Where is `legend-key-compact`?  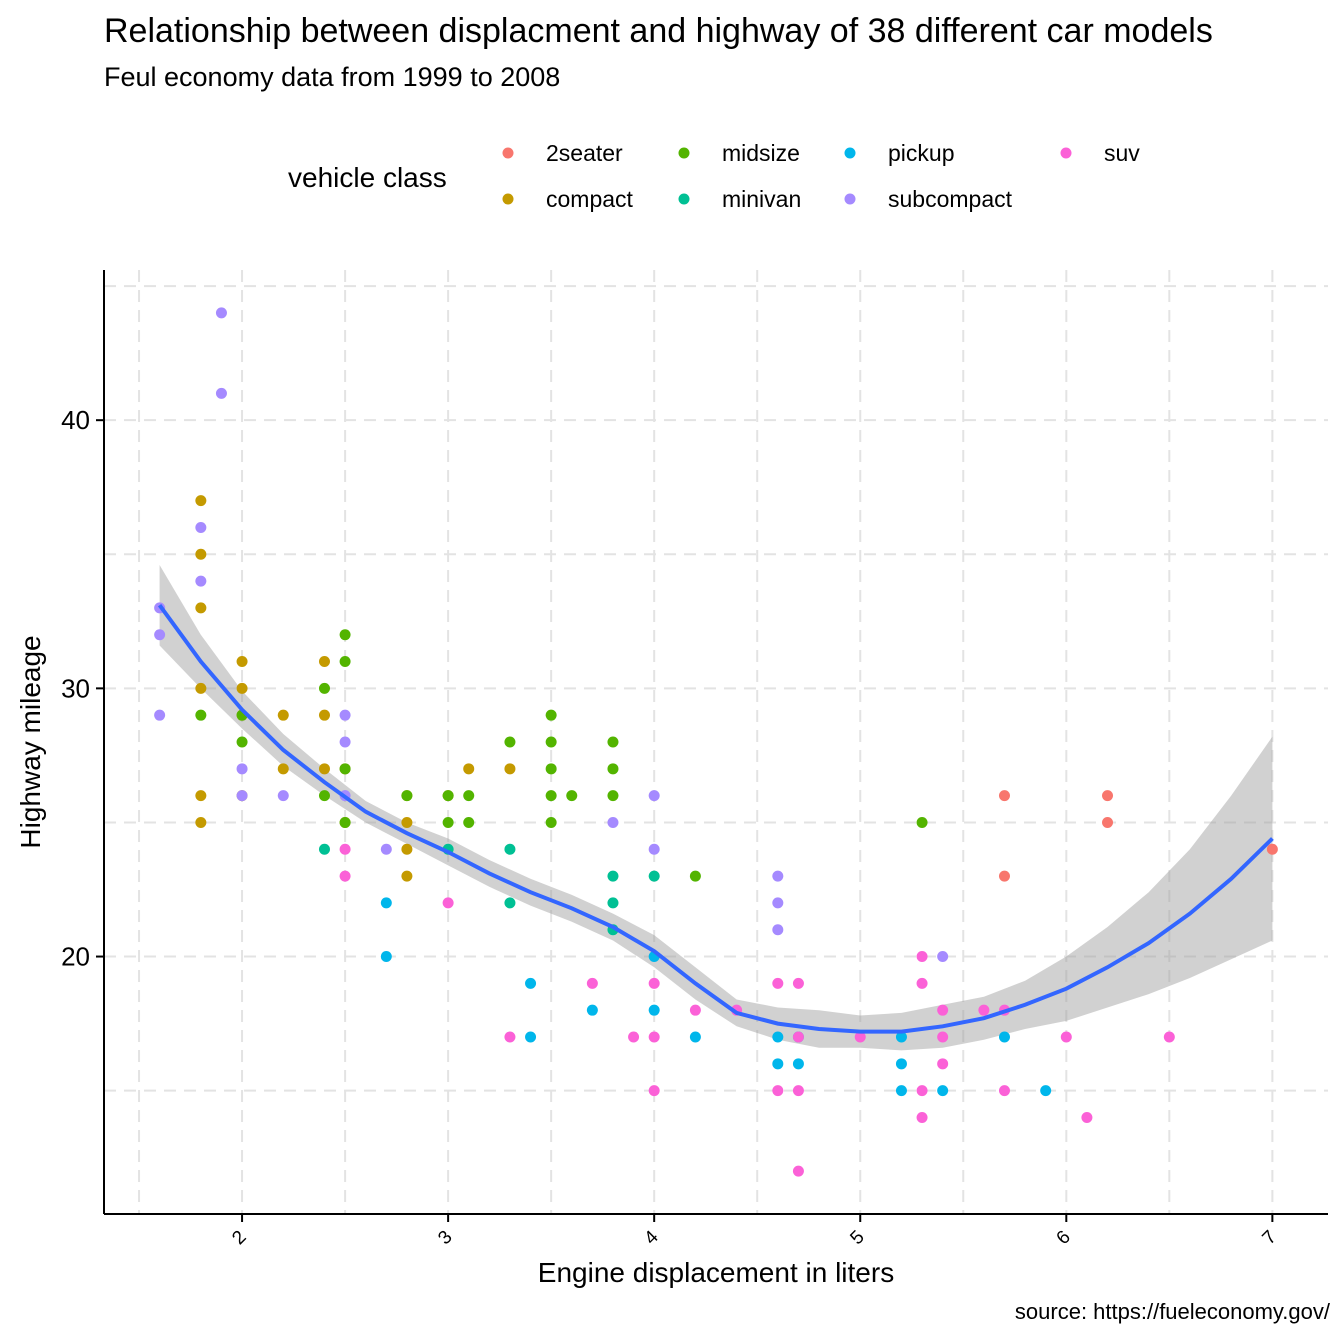
legend-key-compact is located at coordinates (508, 199).